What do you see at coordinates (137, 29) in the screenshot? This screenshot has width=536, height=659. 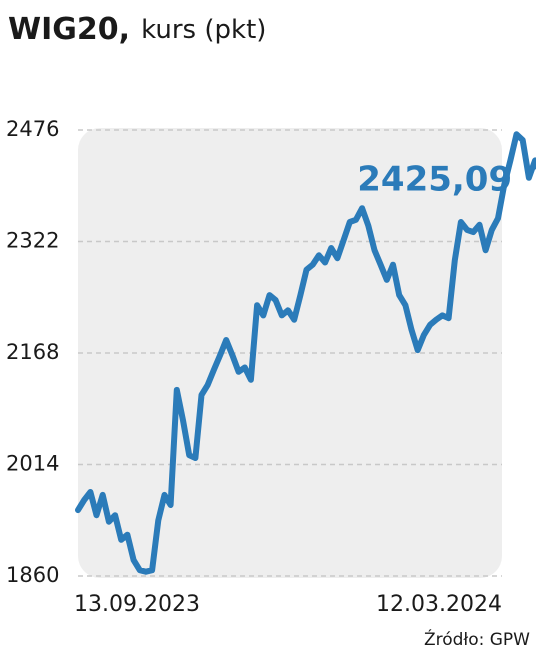 I see `chart-title-group: WIG20, kurs (pkt)` at bounding box center [137, 29].